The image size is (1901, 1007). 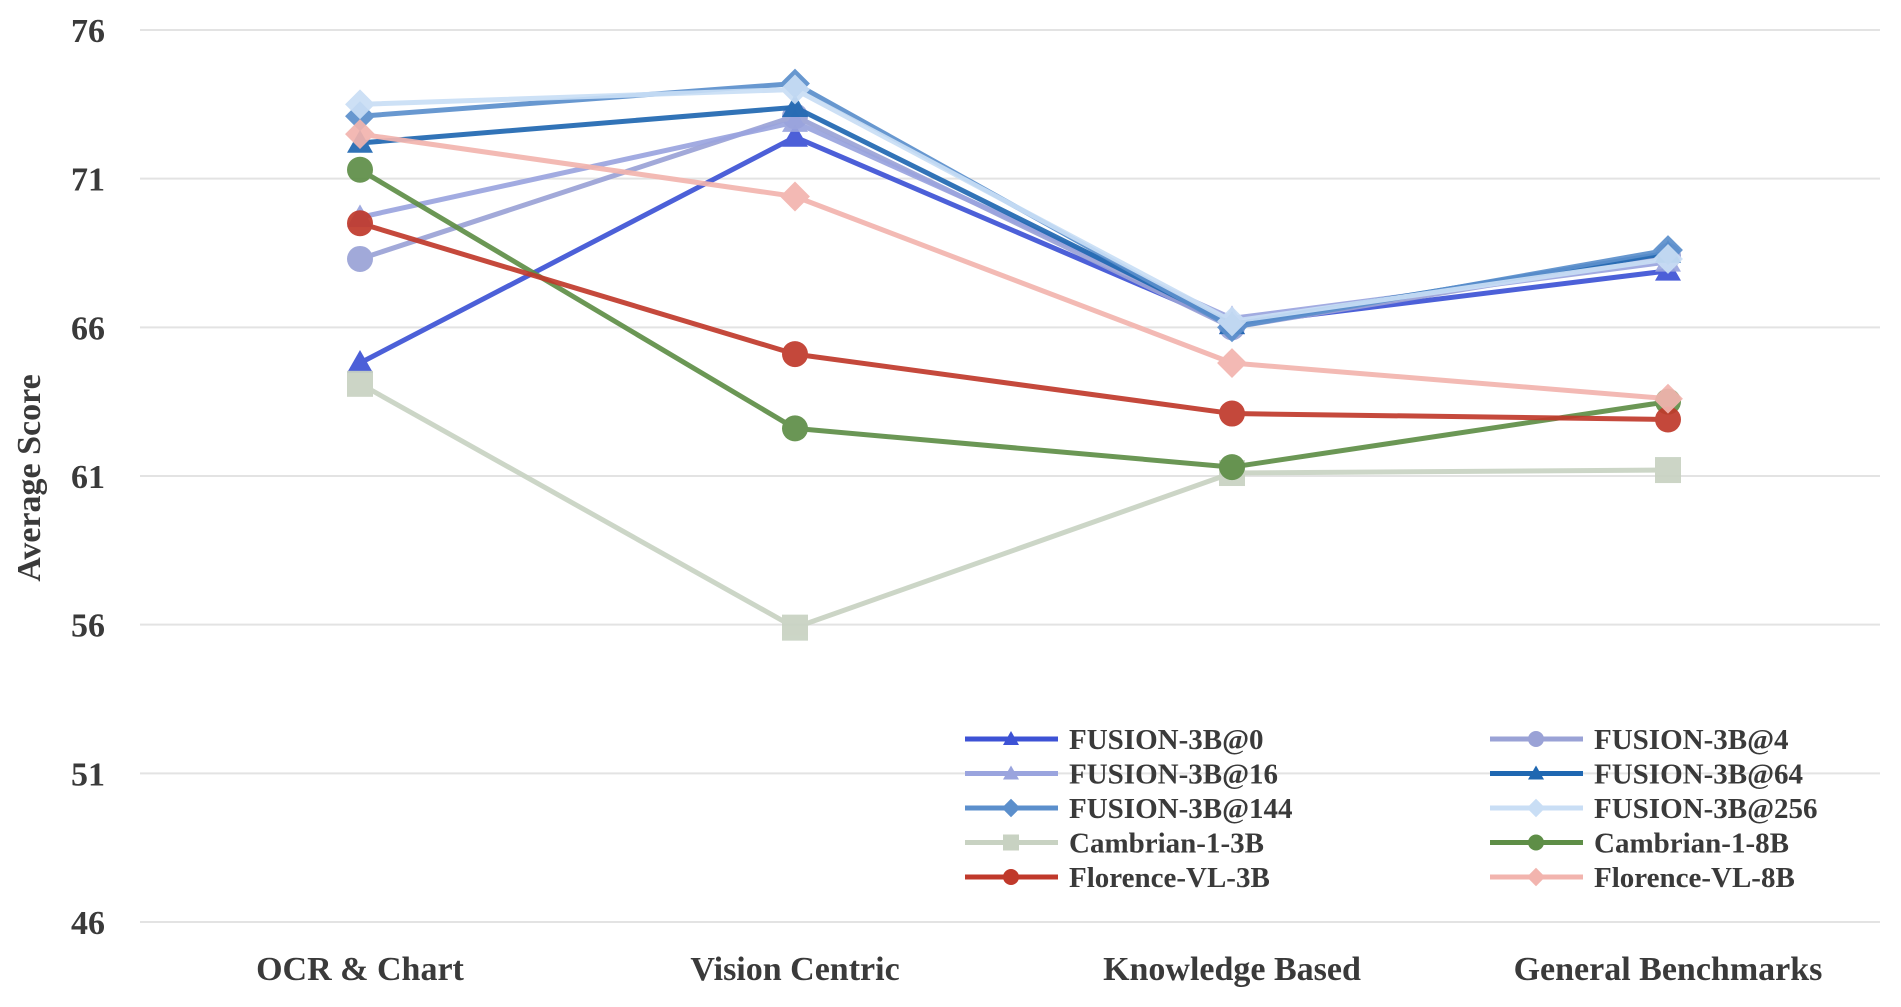 What do you see at coordinates (1691, 844) in the screenshot?
I see `legend-label: Cambrian-1-8B` at bounding box center [1691, 844].